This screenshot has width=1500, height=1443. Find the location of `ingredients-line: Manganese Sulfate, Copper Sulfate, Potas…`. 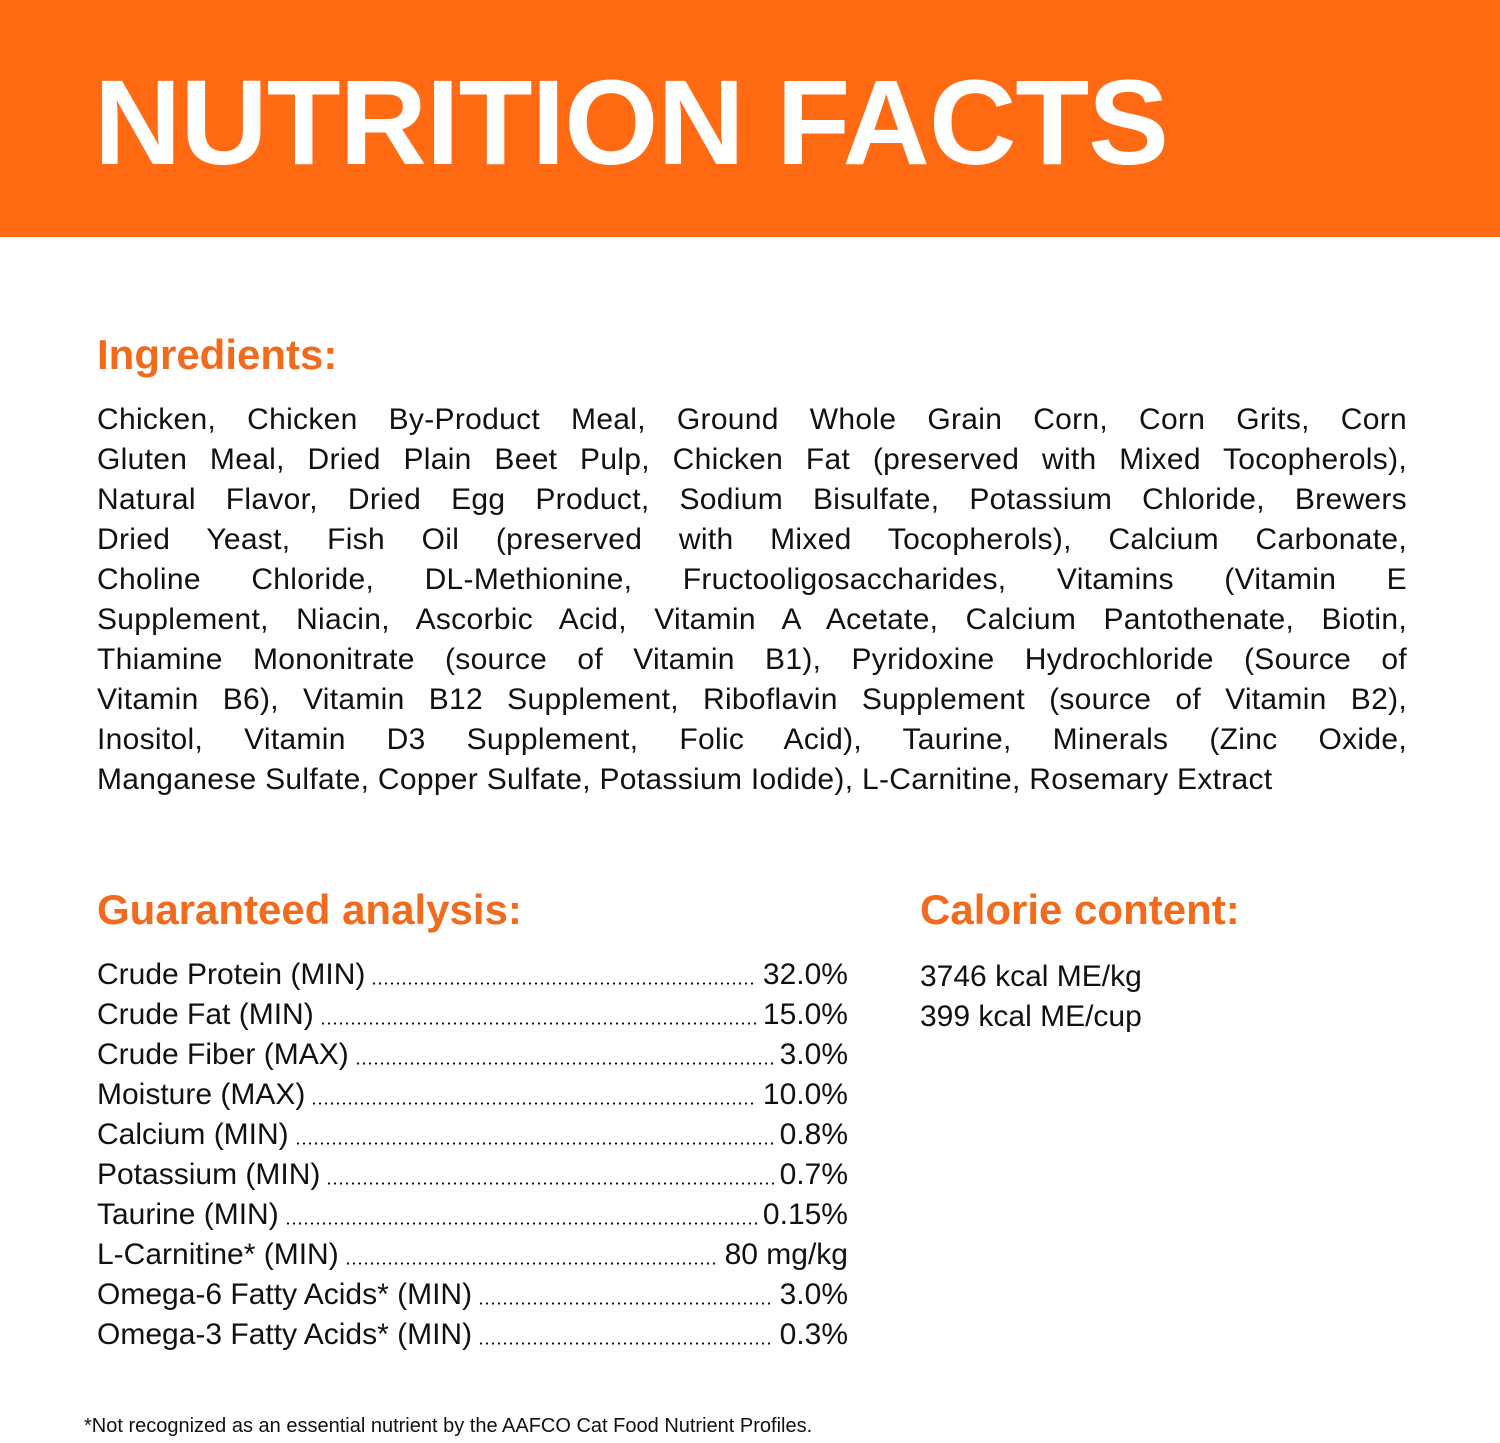

ingredients-line: Manganese Sulfate, Copper Sulfate, Potas… is located at coordinates (685, 779).